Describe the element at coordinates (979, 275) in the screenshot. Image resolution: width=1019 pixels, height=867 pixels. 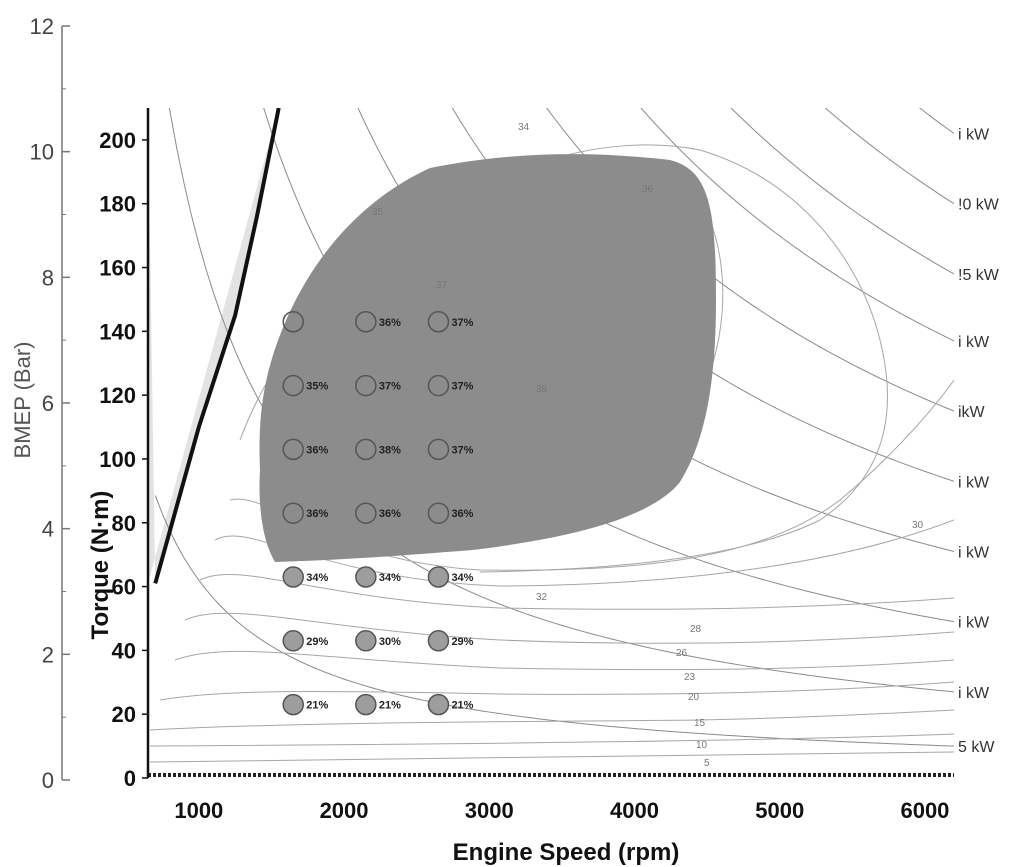
I see `power-label: !5 kW` at that location.